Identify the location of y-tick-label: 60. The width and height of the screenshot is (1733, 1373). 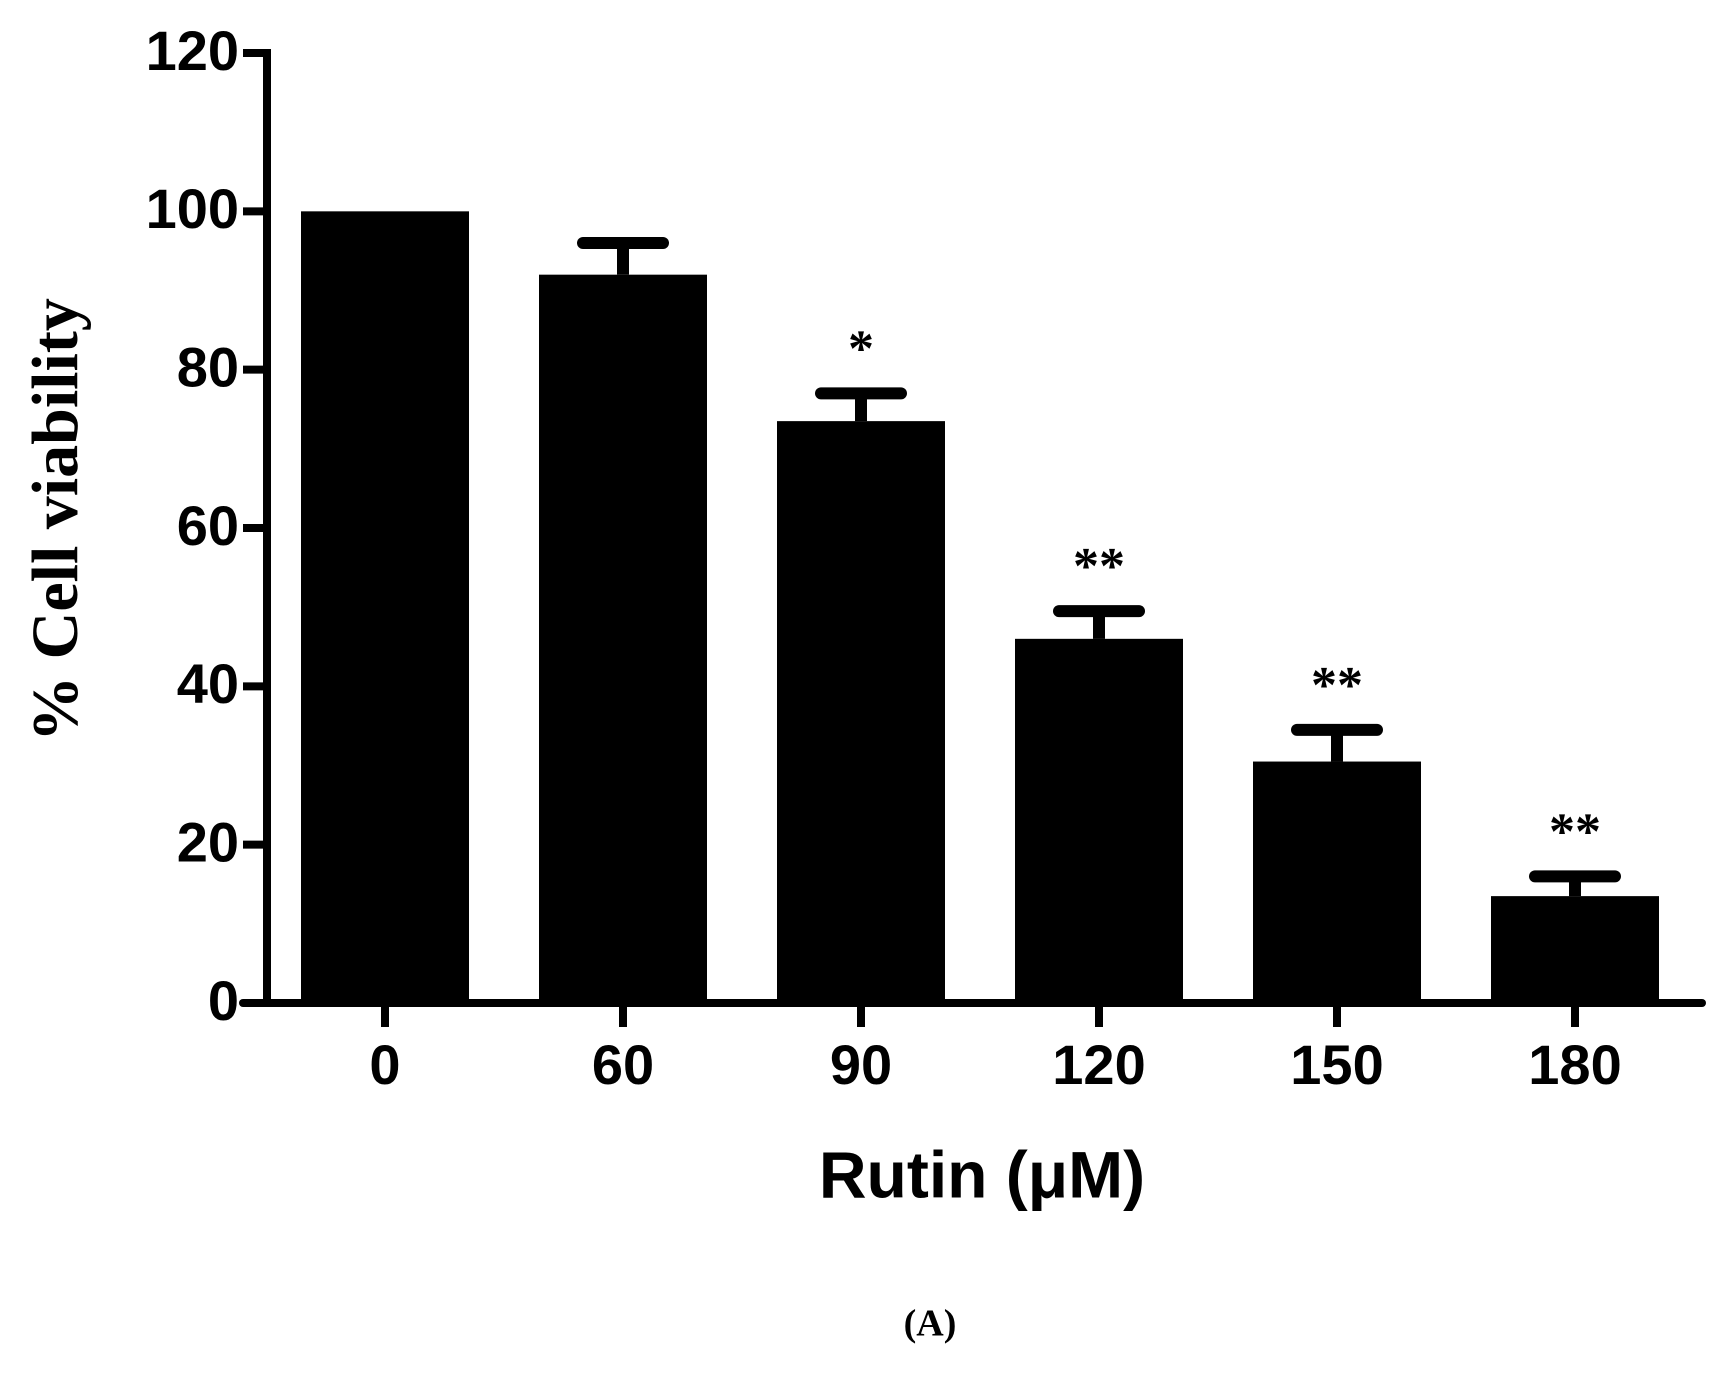
(208, 525).